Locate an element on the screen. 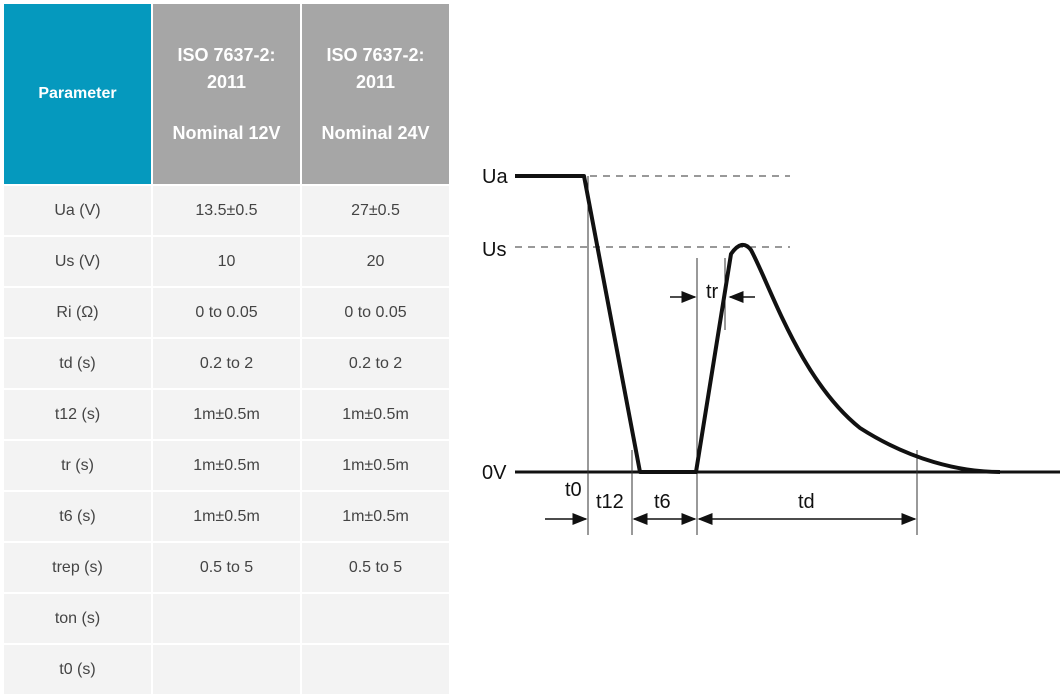 This screenshot has width=1064, height=699. table-row: t12 (s) 1m±0.5m 1m±0.5m is located at coordinates (226, 415).